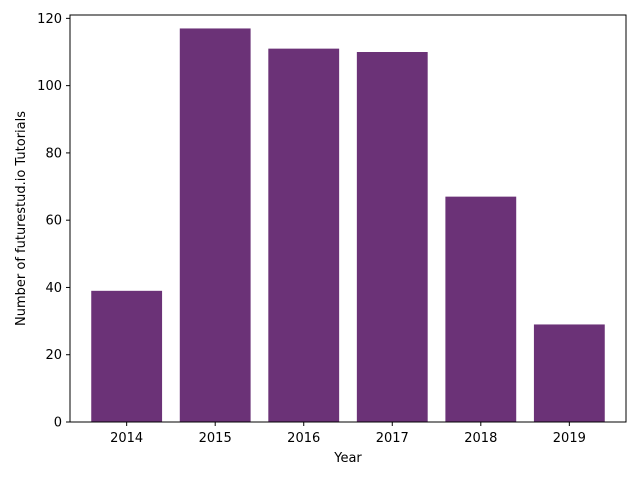 The image size is (640, 480). Describe the element at coordinates (569, 438) in the screenshot. I see `x-tick-label: 2019` at that location.